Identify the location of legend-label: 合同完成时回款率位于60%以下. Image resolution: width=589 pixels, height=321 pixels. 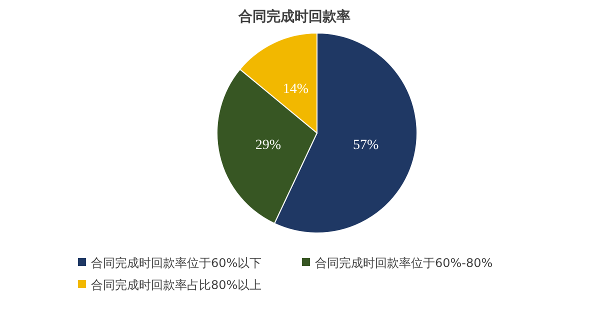
(176, 263).